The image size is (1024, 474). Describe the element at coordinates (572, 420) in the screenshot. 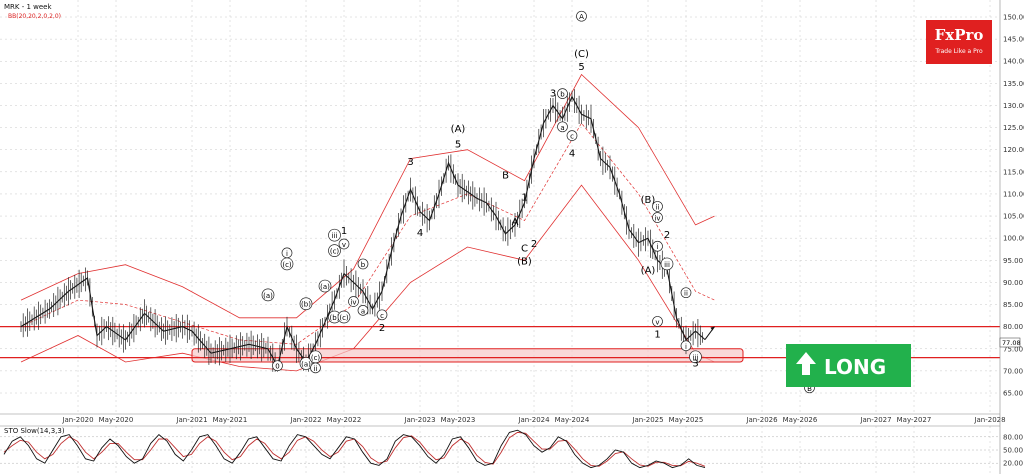

I see `x-tick-label: May-2024` at that location.